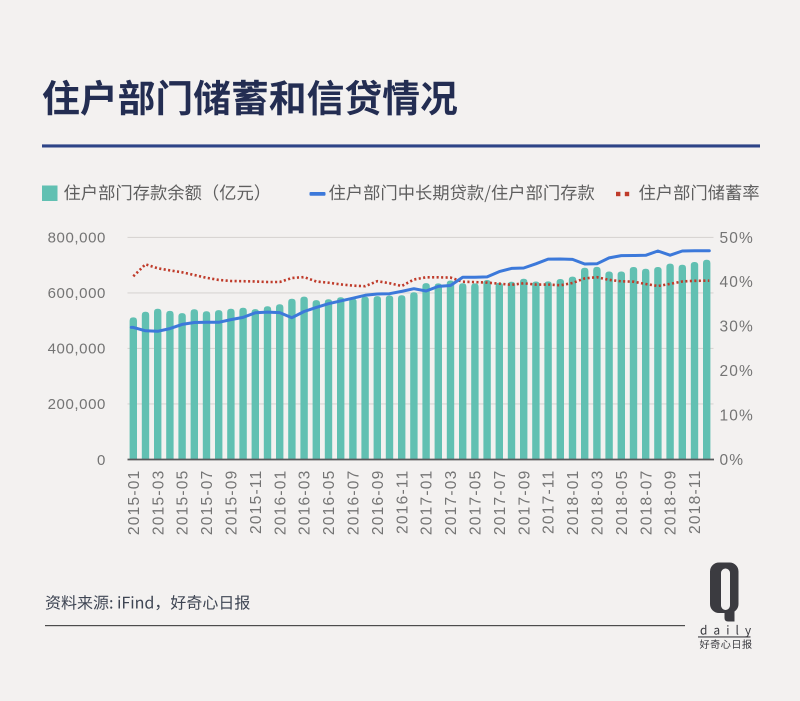 The height and width of the screenshot is (701, 800). I want to click on svg-text: 2018-05, so click(622, 503).